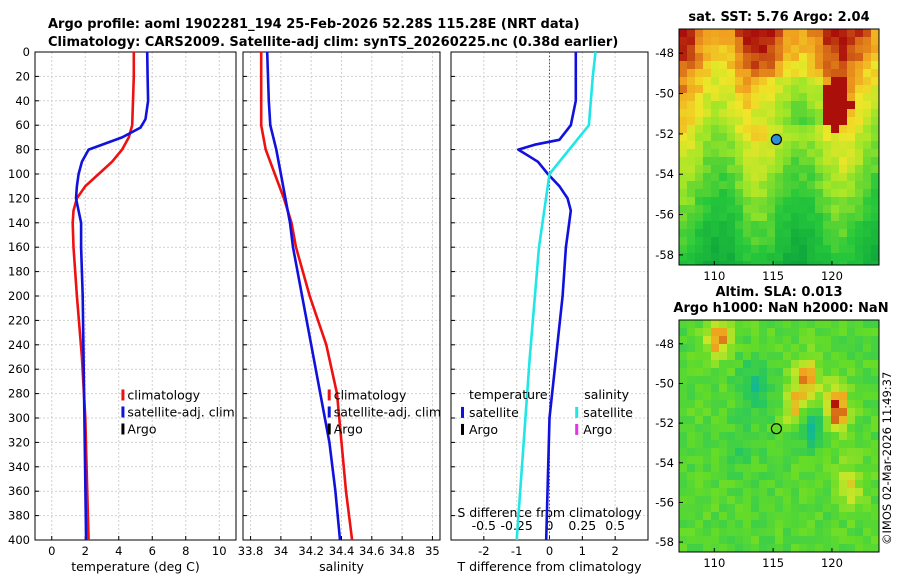 This screenshot has height=580, width=900. Describe the element at coordinates (776, 139) in the screenshot. I see `argo-location-marker` at that location.